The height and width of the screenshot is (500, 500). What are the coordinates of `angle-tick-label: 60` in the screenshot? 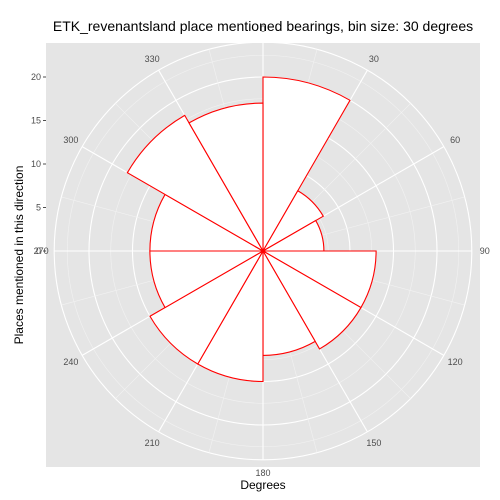 It's located at (455, 140).